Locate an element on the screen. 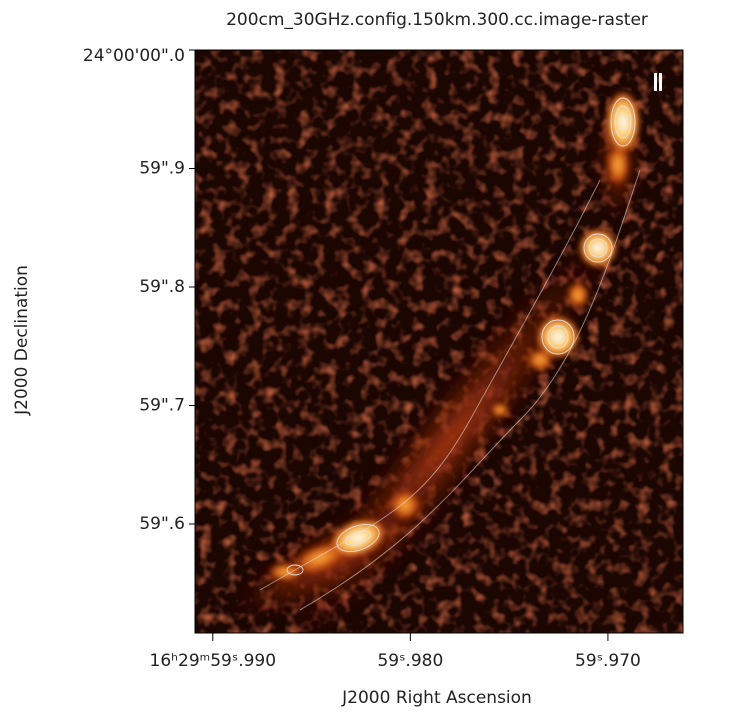  y-tick-label: 59".9 is located at coordinates (162, 168).